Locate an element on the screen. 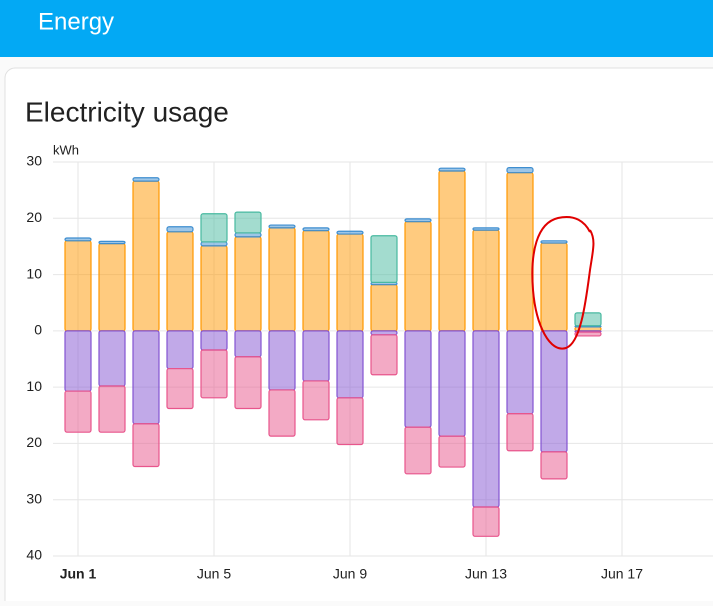 The image size is (713, 606). y-tick-label: 40 is located at coordinates (34, 555).